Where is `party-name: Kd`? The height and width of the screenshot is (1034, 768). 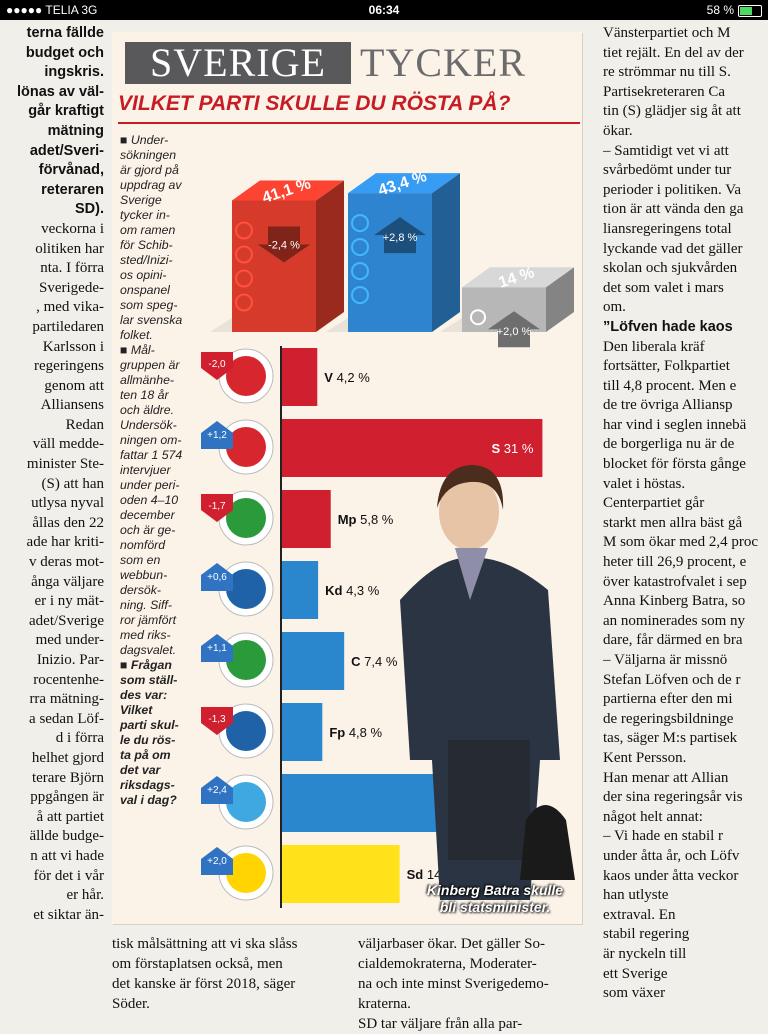 party-name: Kd is located at coordinates (333, 590).